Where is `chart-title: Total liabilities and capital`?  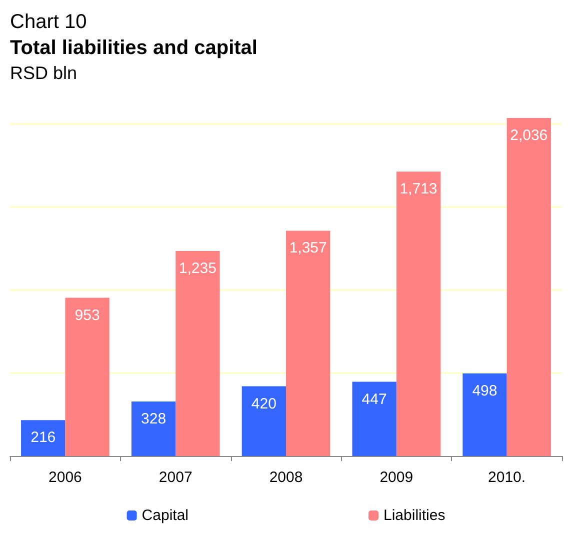 chart-title: Total liabilities and capital is located at coordinates (134, 48).